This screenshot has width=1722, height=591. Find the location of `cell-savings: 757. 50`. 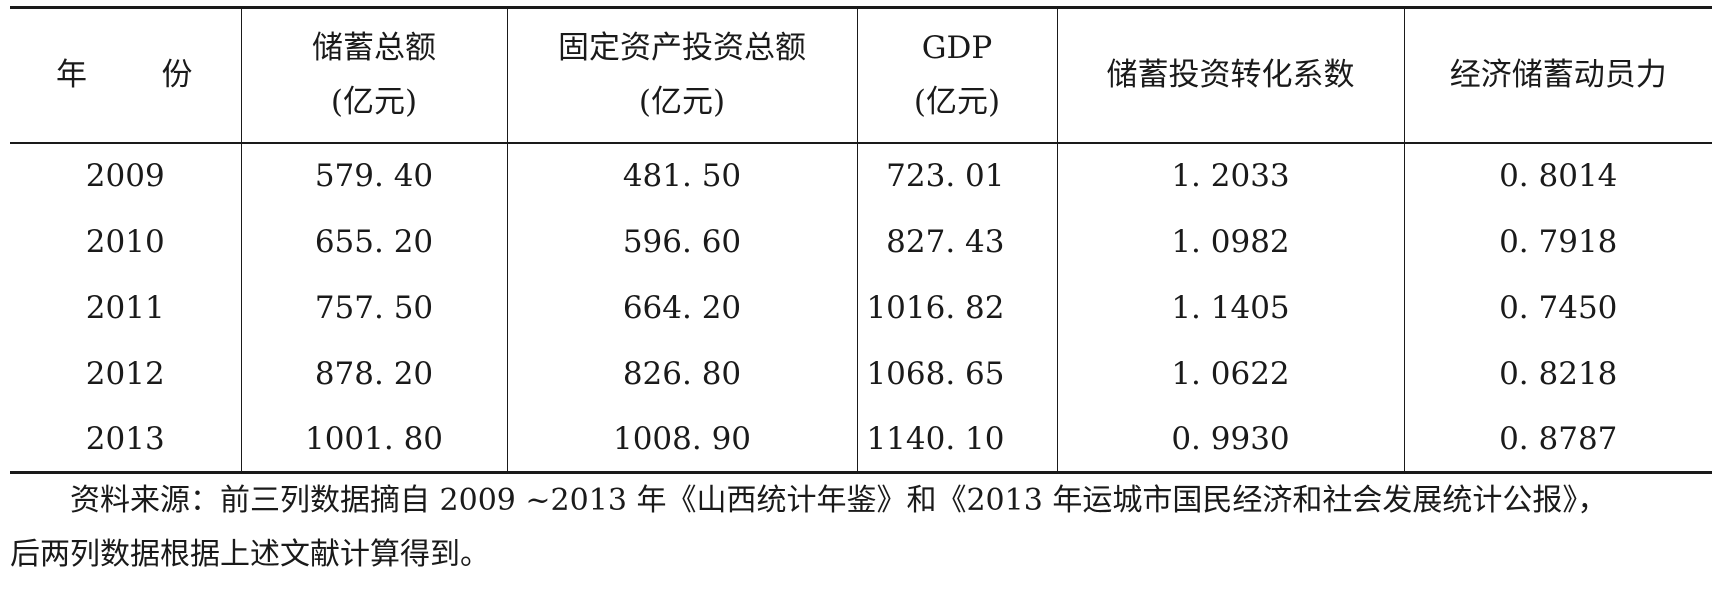

cell-savings: 757. 50 is located at coordinates (373, 307).